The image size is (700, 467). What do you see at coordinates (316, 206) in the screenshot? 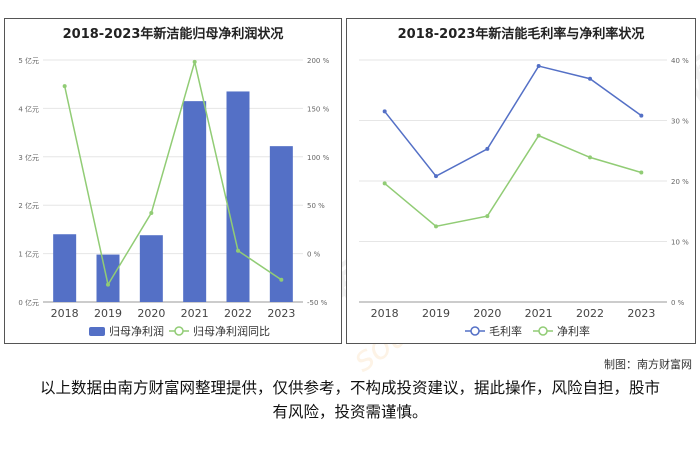
I see `y-right-tick-label: 50 %` at bounding box center [316, 206].